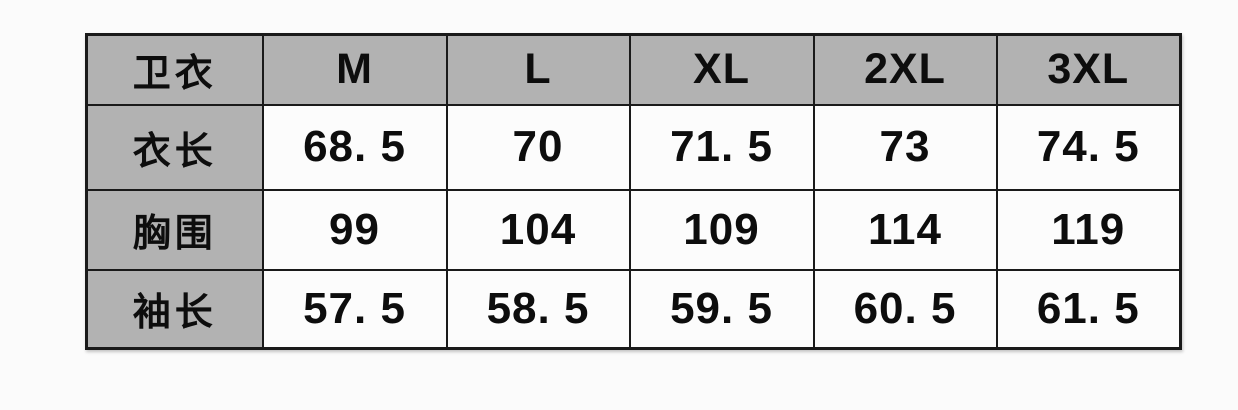  What do you see at coordinates (354, 309) in the screenshot?
I see `value-cell: 57. 5` at bounding box center [354, 309].